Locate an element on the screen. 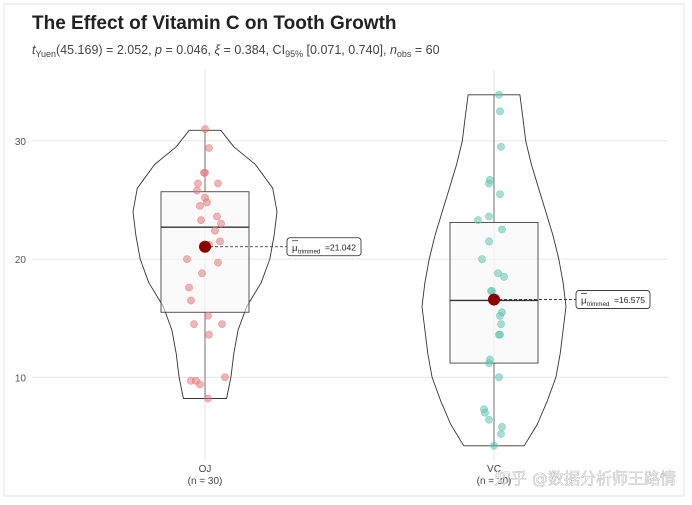  violin-vc is located at coordinates (494, 270).